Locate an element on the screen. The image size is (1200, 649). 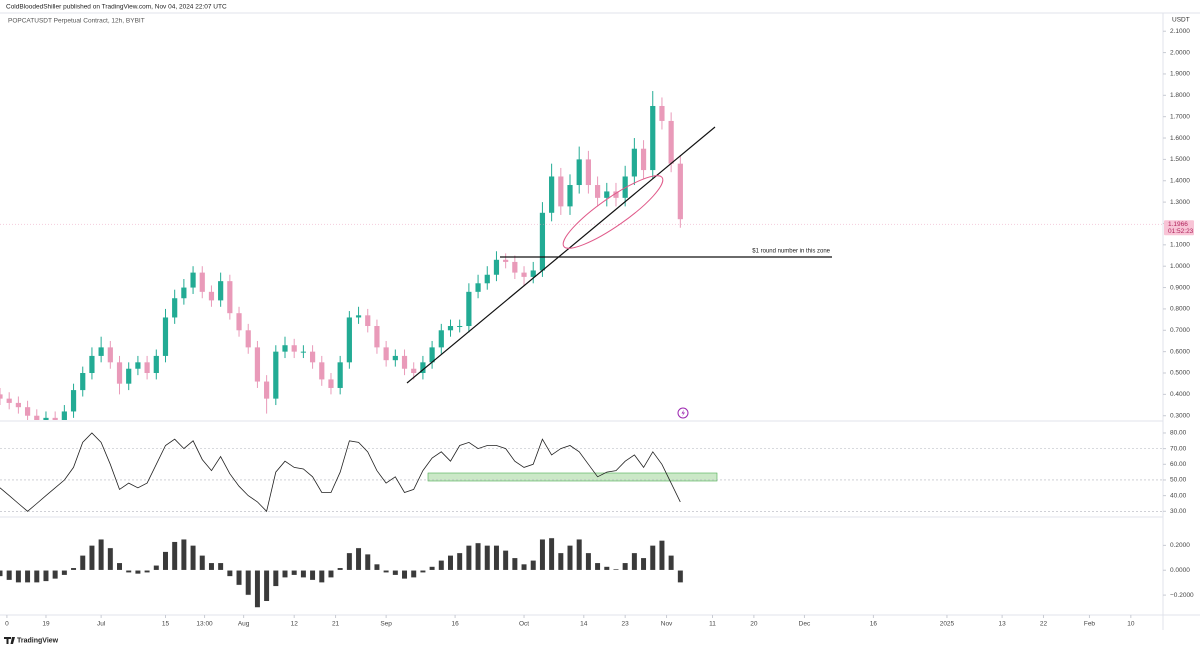
x-tick-label: 23 is located at coordinates (626, 624).